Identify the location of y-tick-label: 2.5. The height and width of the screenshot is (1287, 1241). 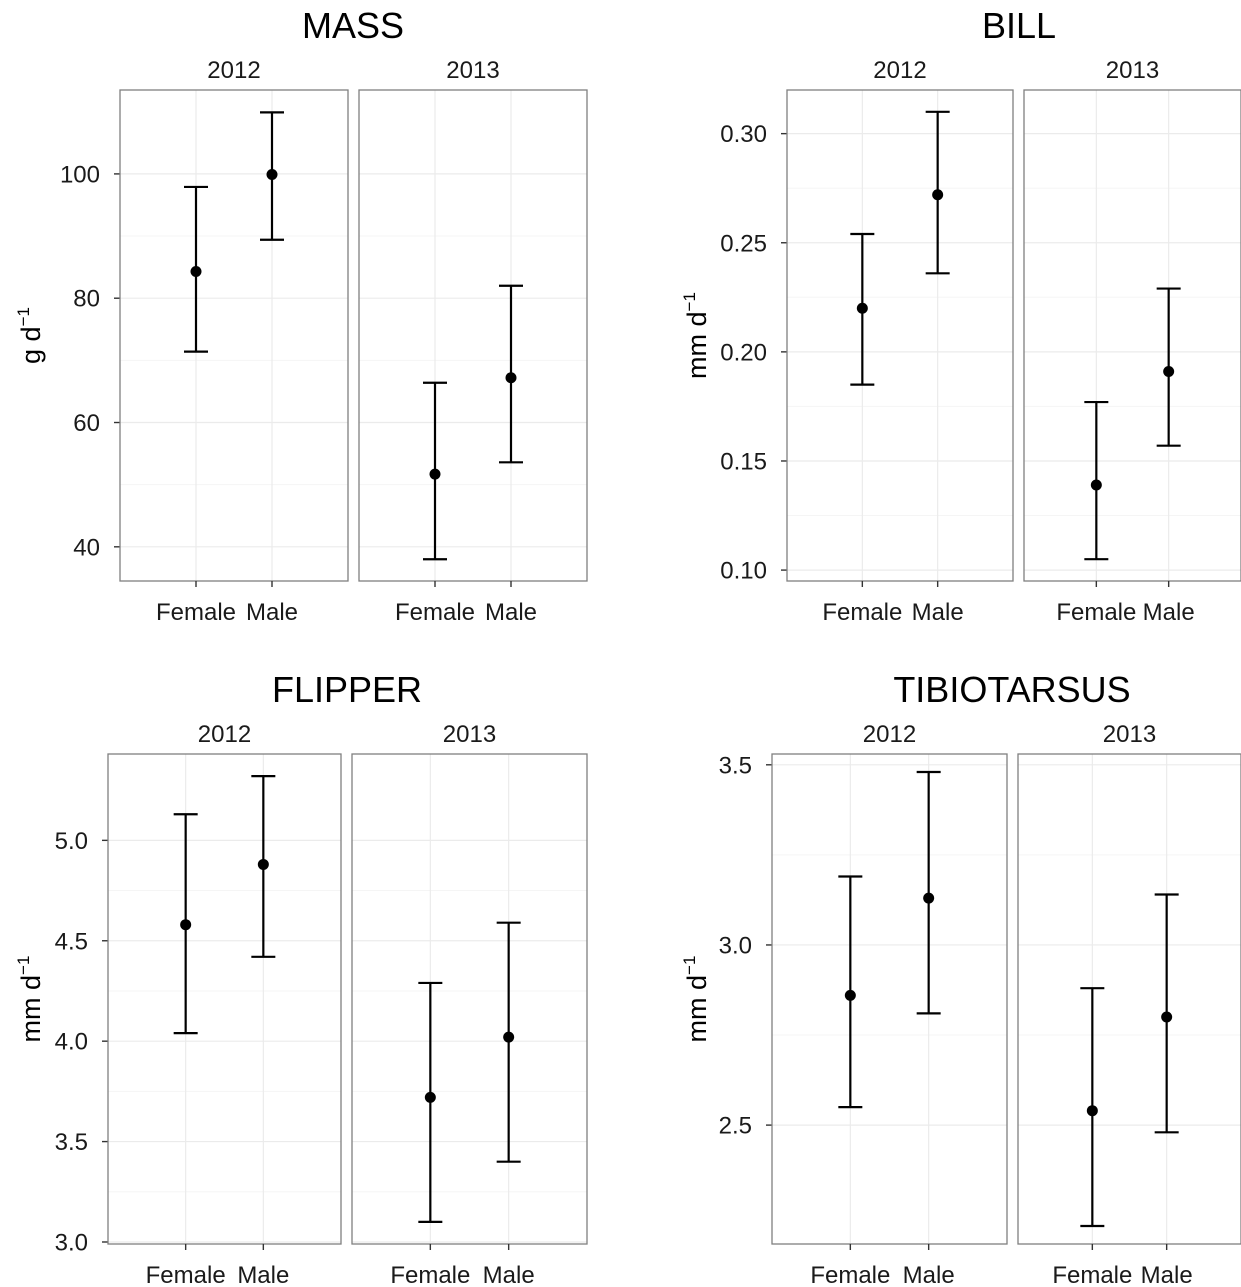
(735, 1126).